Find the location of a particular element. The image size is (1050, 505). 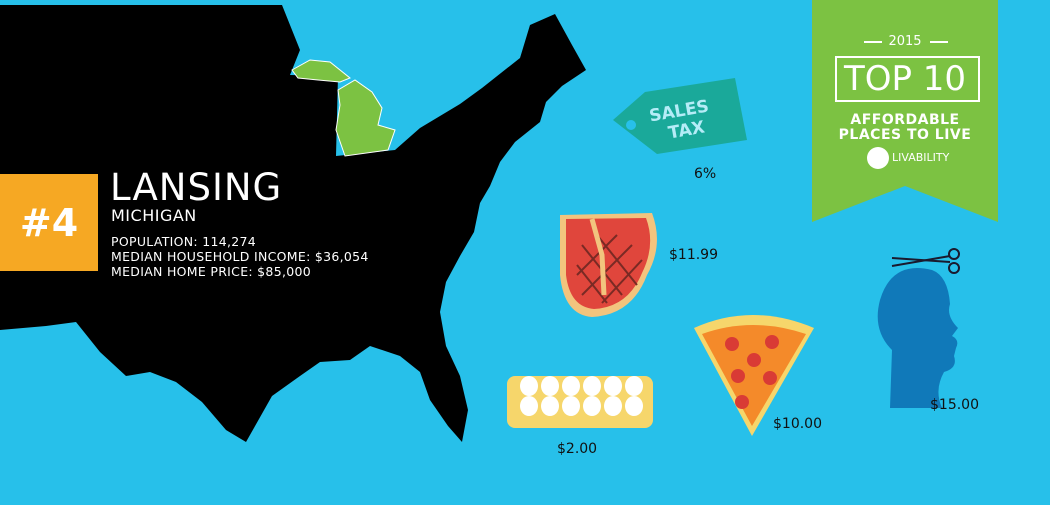

michigan-state is located at coordinates (343, 108).